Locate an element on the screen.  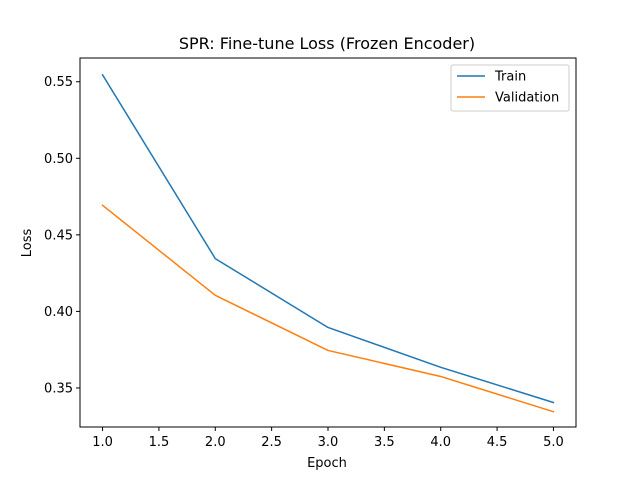
x-tick-label: 2.5 is located at coordinates (271, 442).